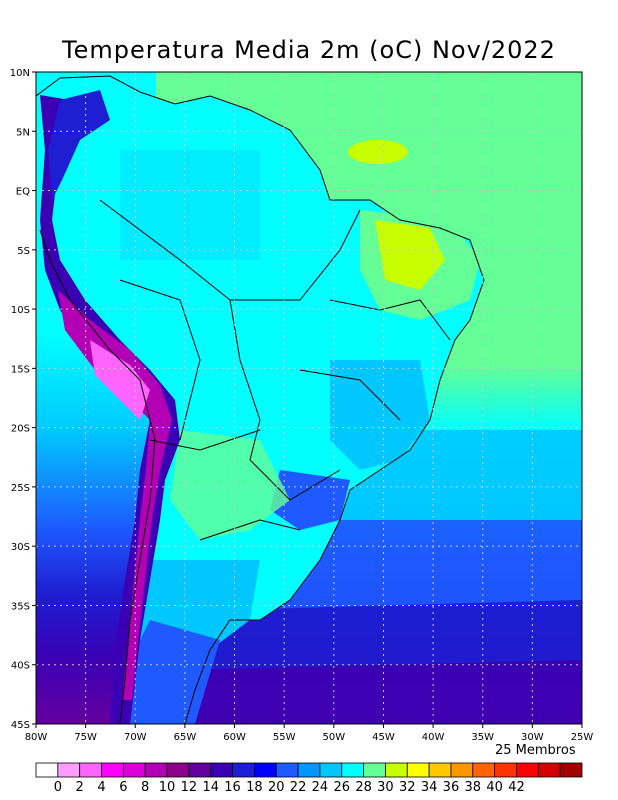  Describe the element at coordinates (582, 737) in the screenshot. I see `lon-tick-label: 25W` at that location.